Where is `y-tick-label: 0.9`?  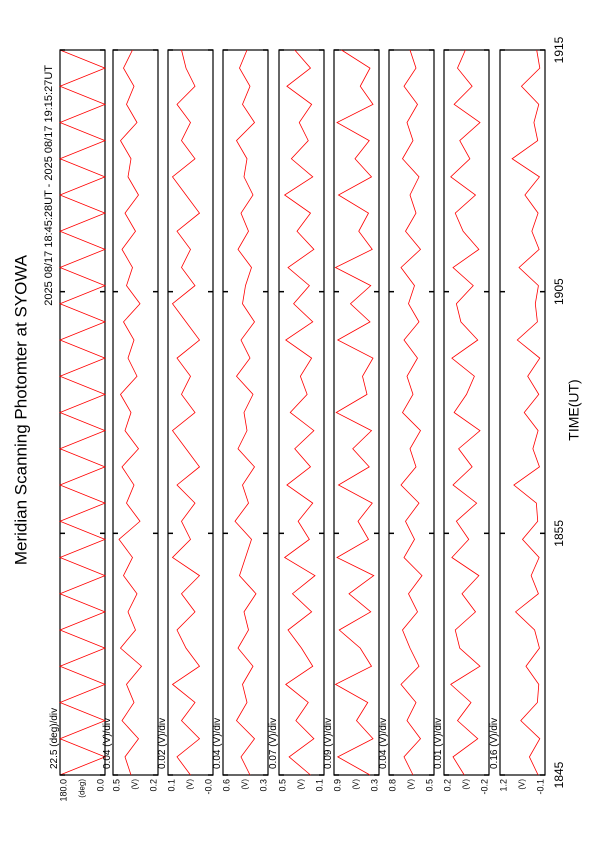
y-tick-label: 0.9 is located at coordinates (337, 785).